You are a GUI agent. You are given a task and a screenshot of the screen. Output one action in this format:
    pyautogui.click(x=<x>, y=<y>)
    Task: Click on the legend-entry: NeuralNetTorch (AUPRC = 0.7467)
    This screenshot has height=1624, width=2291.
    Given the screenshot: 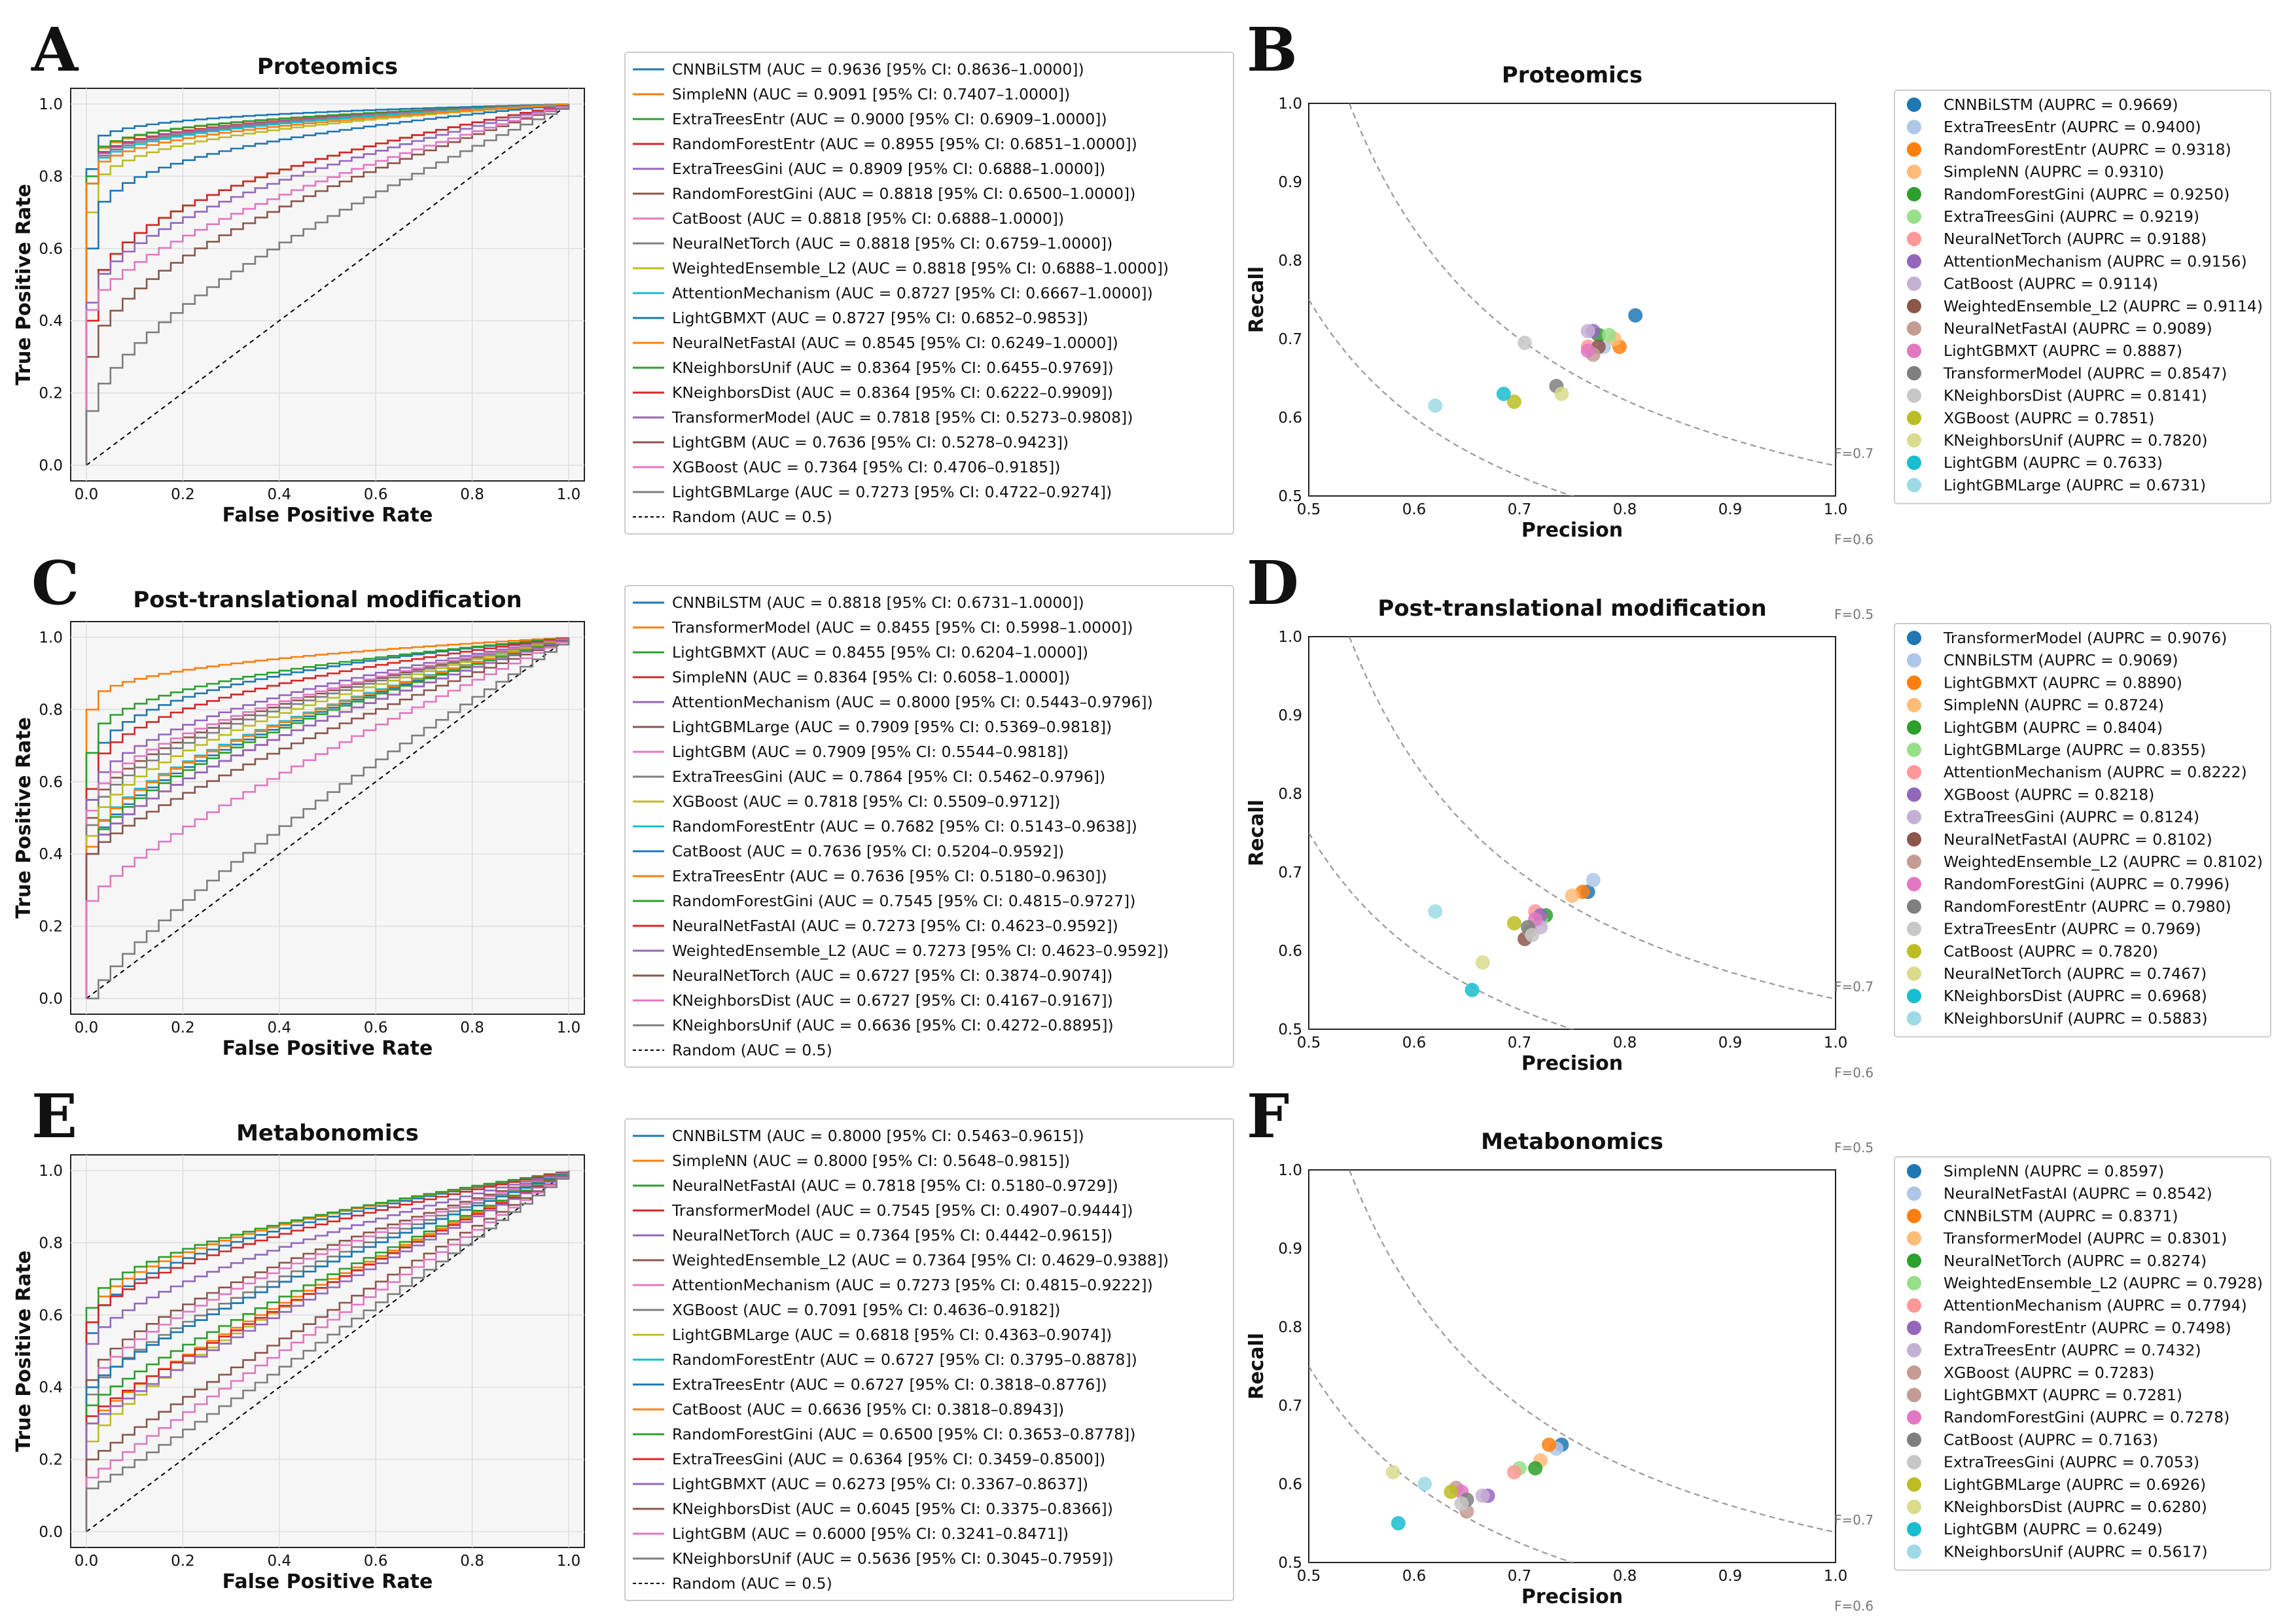 What is the action you would take?
    pyautogui.click(x=2075, y=973)
    